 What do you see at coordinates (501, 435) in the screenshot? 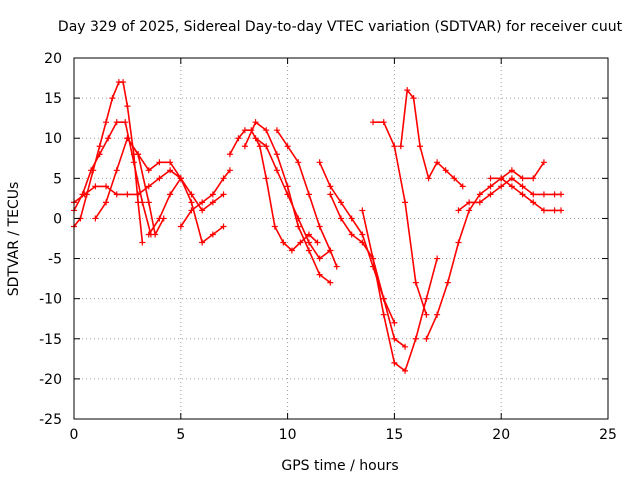
I see `x-tick-label: 20` at bounding box center [501, 435].